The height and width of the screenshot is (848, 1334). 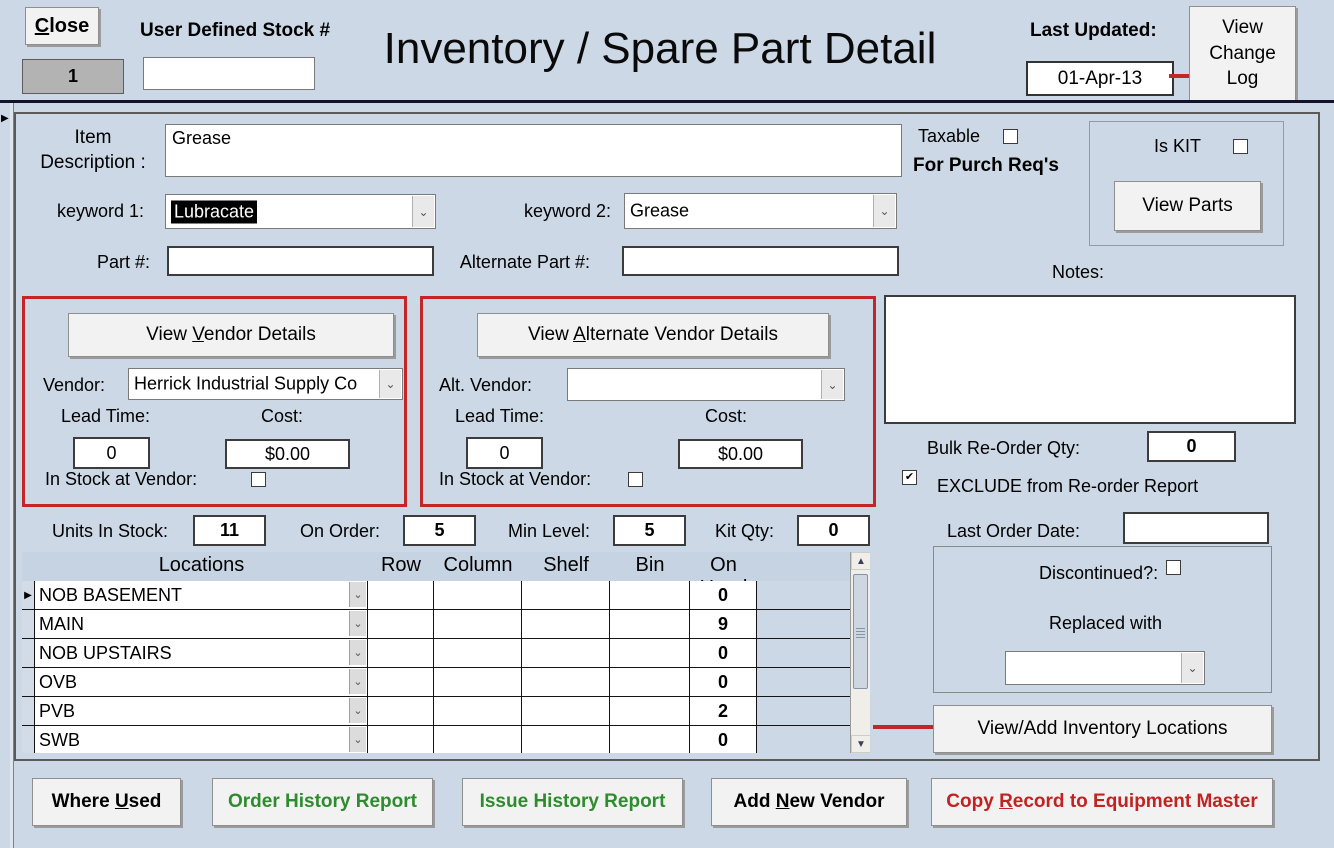 What do you see at coordinates (287, 454) in the screenshot?
I see `vendor-cost-field: $0.00` at bounding box center [287, 454].